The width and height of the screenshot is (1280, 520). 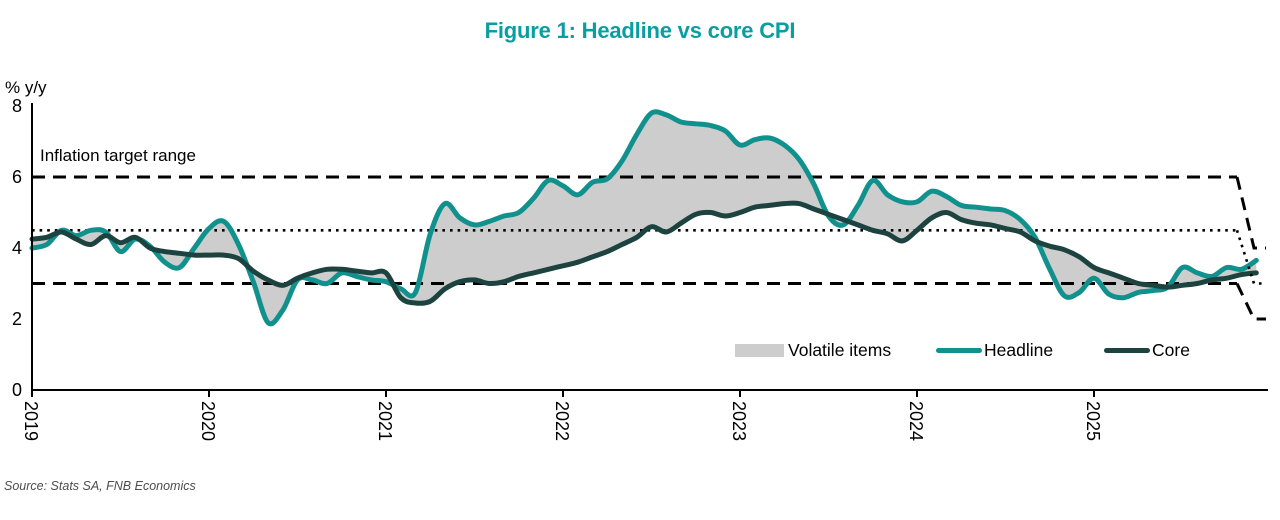 What do you see at coordinates (1250, 213) in the screenshot?
I see `target-upper-drop` at bounding box center [1250, 213].